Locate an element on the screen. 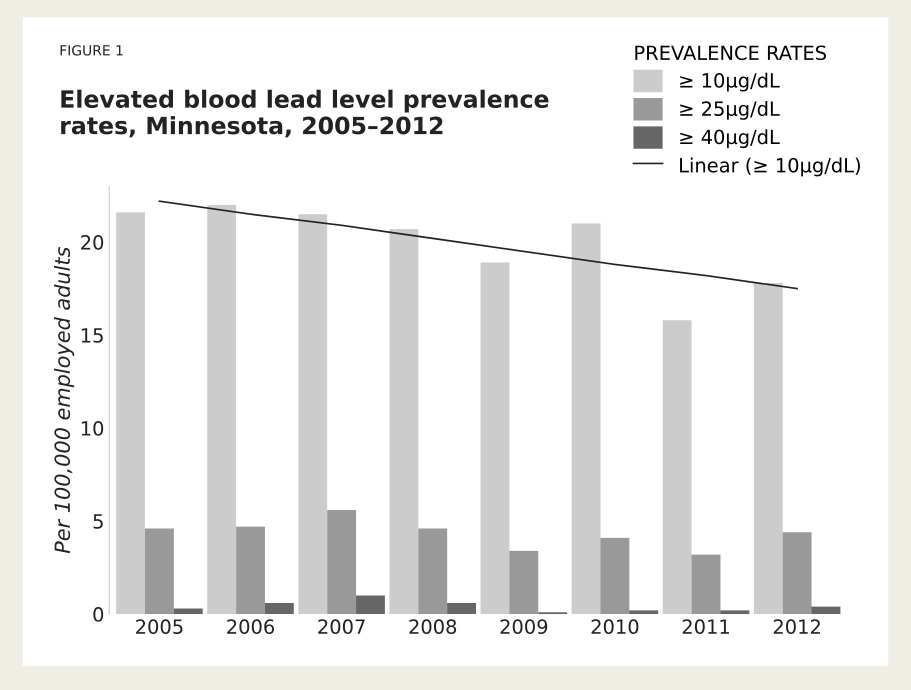 The image size is (911, 690). y-tick-label: 20 is located at coordinates (92, 242).